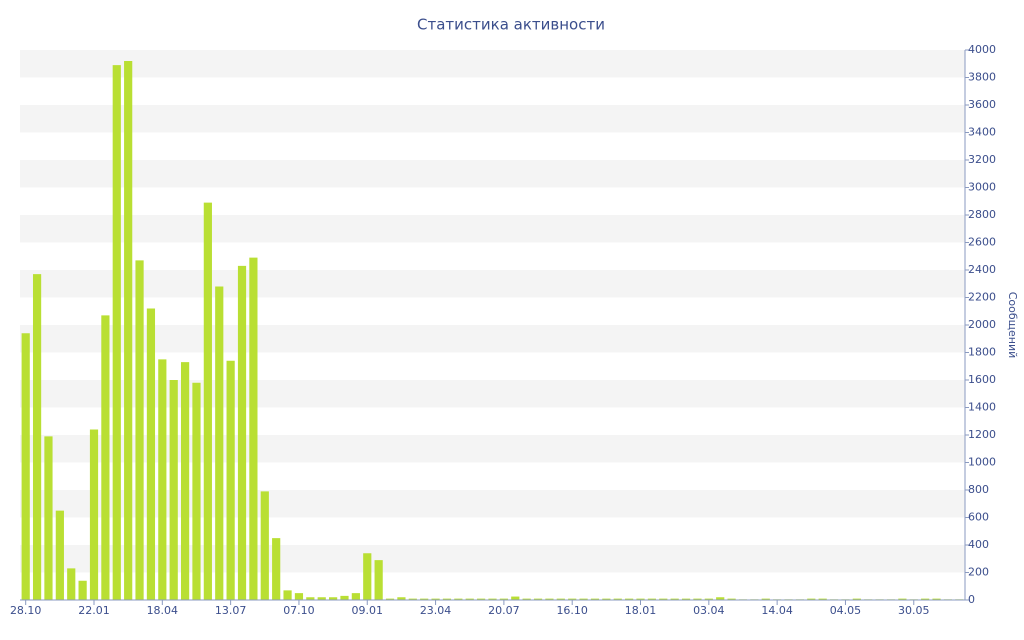  What do you see at coordinates (26, 610) in the screenshot?
I see `x-tick-label: 28.10` at bounding box center [26, 610].